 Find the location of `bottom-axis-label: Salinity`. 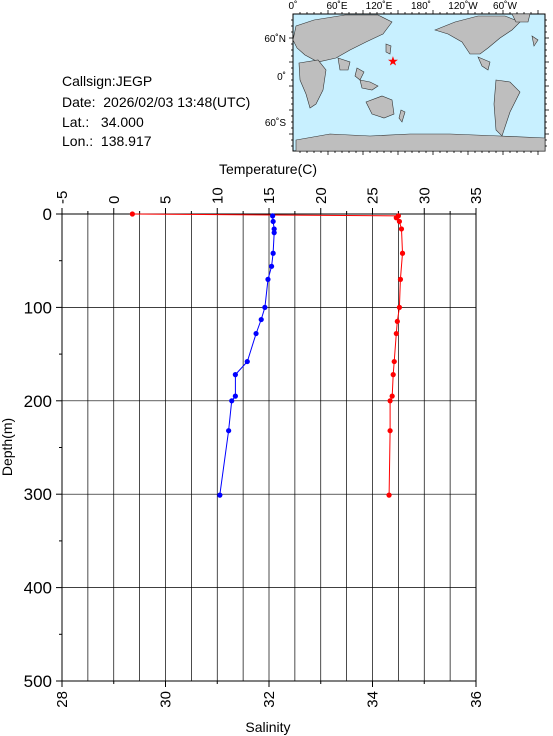

bottom-axis-label: Salinity is located at coordinates (267, 727).